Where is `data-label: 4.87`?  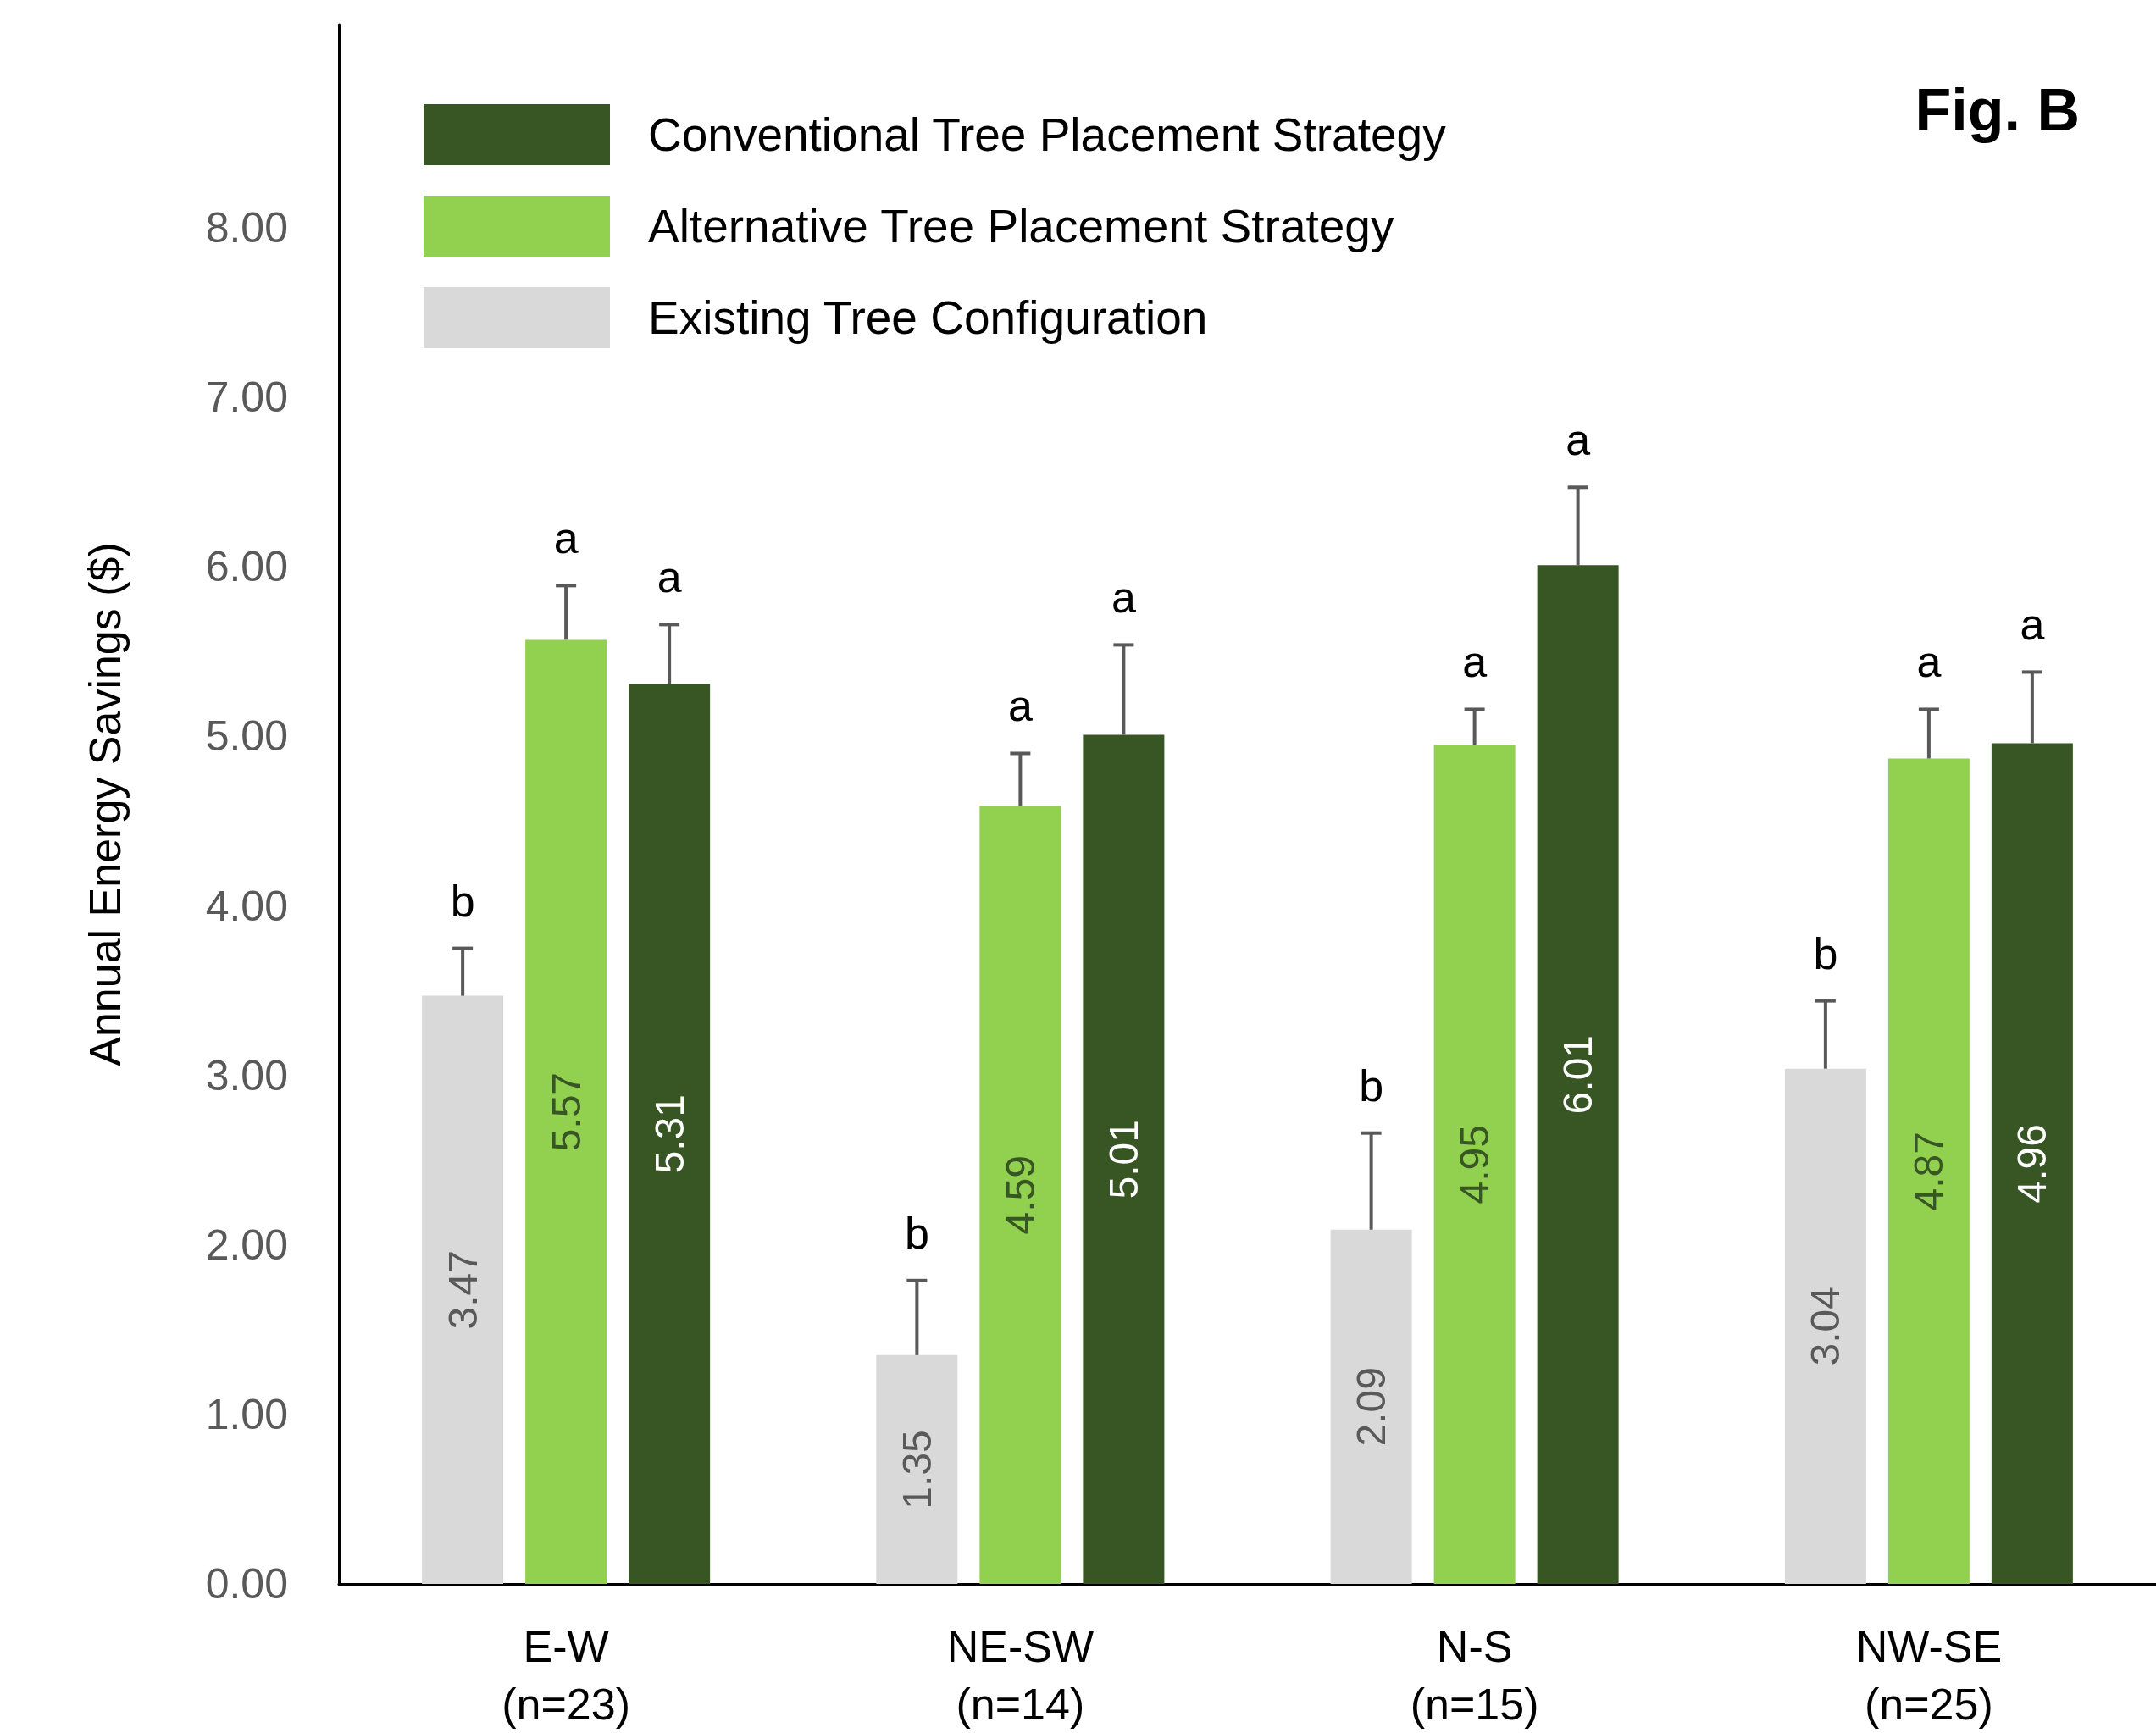
data-label: 4.87 is located at coordinates (1929, 1171).